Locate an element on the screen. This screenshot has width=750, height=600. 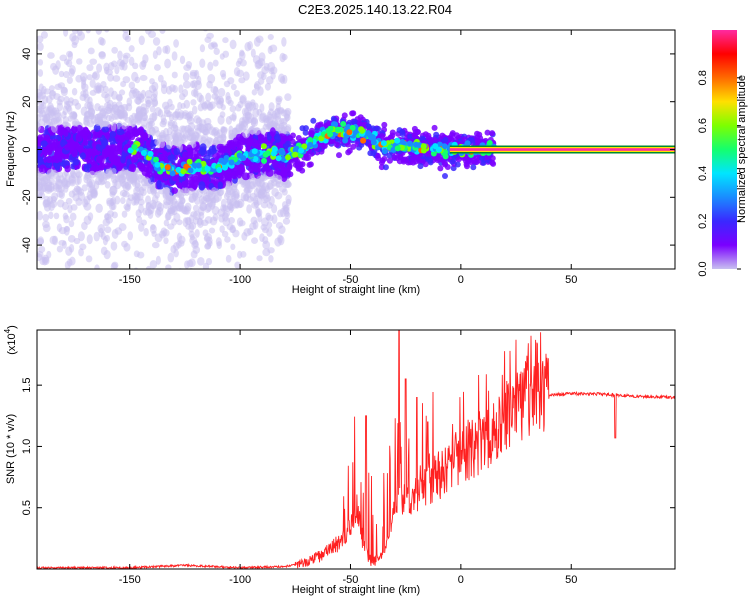
y-tick-label: 0.5 is located at coordinates (27, 507).